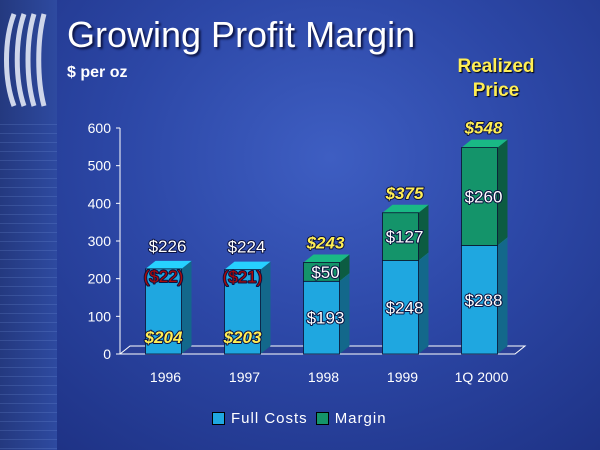 The height and width of the screenshot is (450, 600). I want to click on bar-full-costs-3-front, so click(400, 307).